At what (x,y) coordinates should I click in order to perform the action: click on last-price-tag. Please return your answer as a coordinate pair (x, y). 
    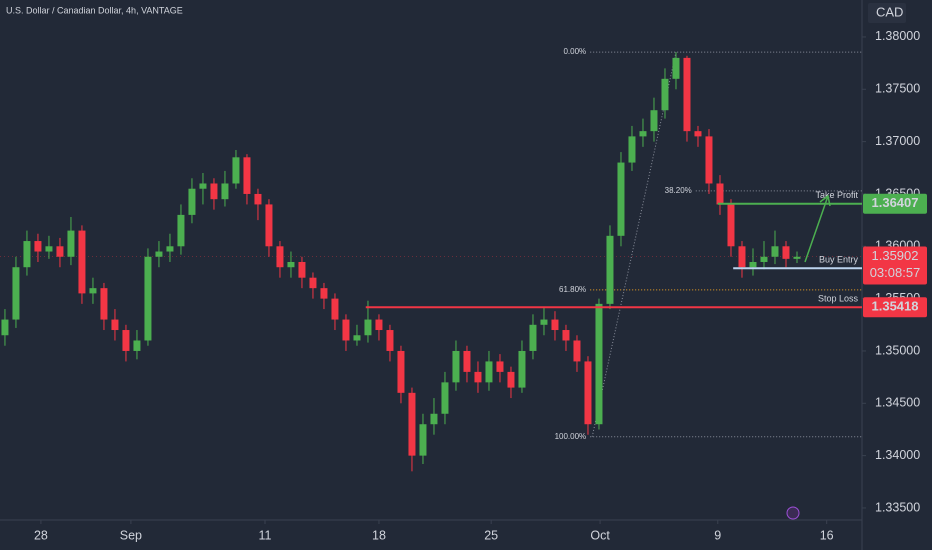
    Looking at the image, I should click on (895, 265).